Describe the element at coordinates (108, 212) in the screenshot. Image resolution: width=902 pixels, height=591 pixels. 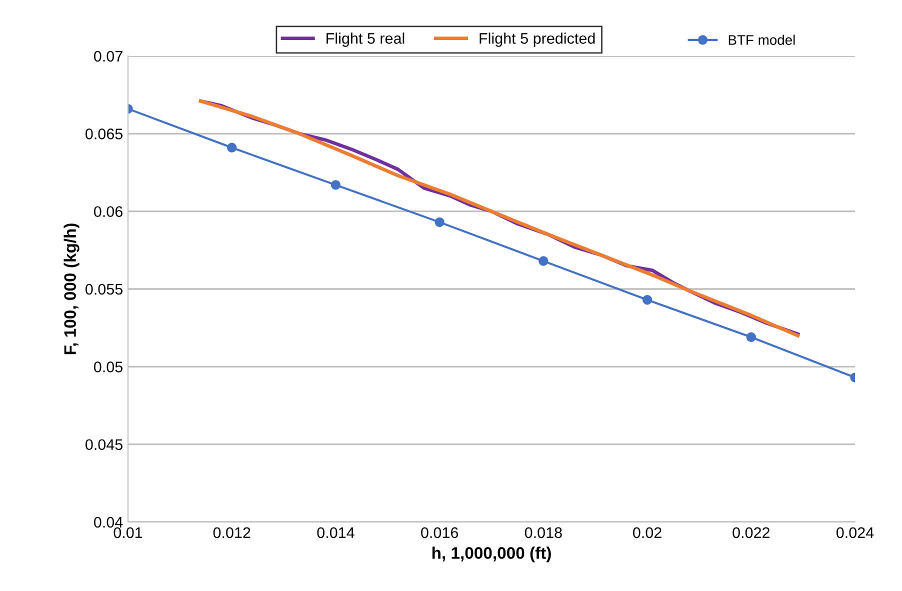
I see `y-tick-label: 0.06` at that location.